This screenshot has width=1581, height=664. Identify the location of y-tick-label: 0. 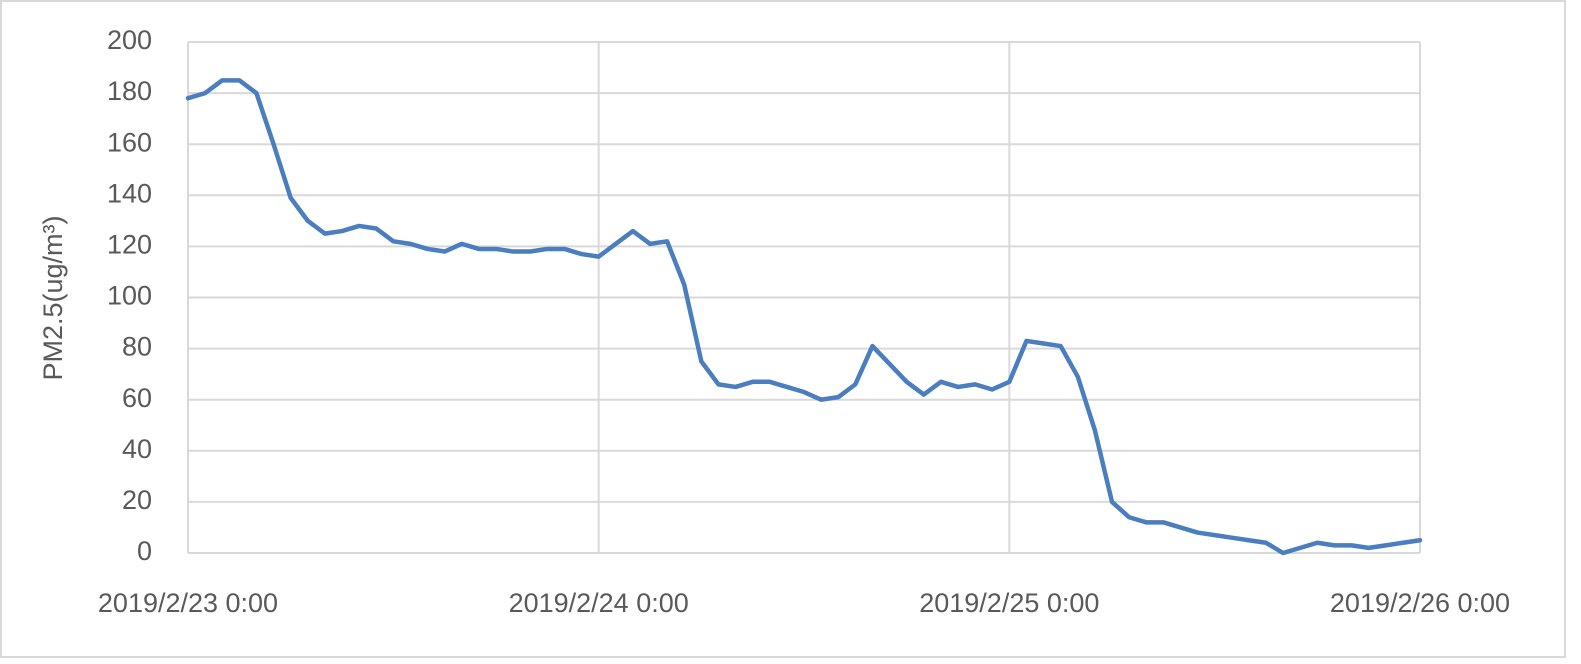
(144, 551).